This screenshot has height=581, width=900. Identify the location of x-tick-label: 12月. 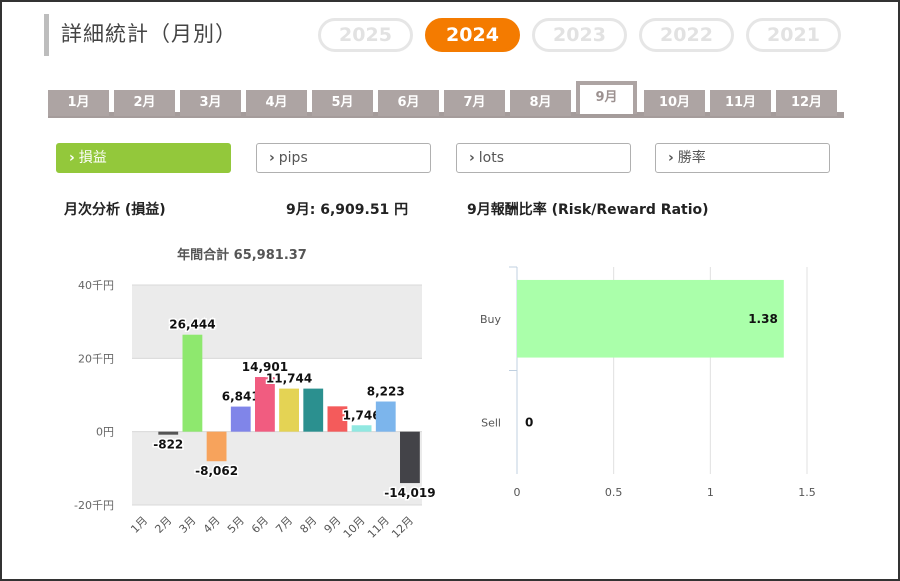
(402, 527).